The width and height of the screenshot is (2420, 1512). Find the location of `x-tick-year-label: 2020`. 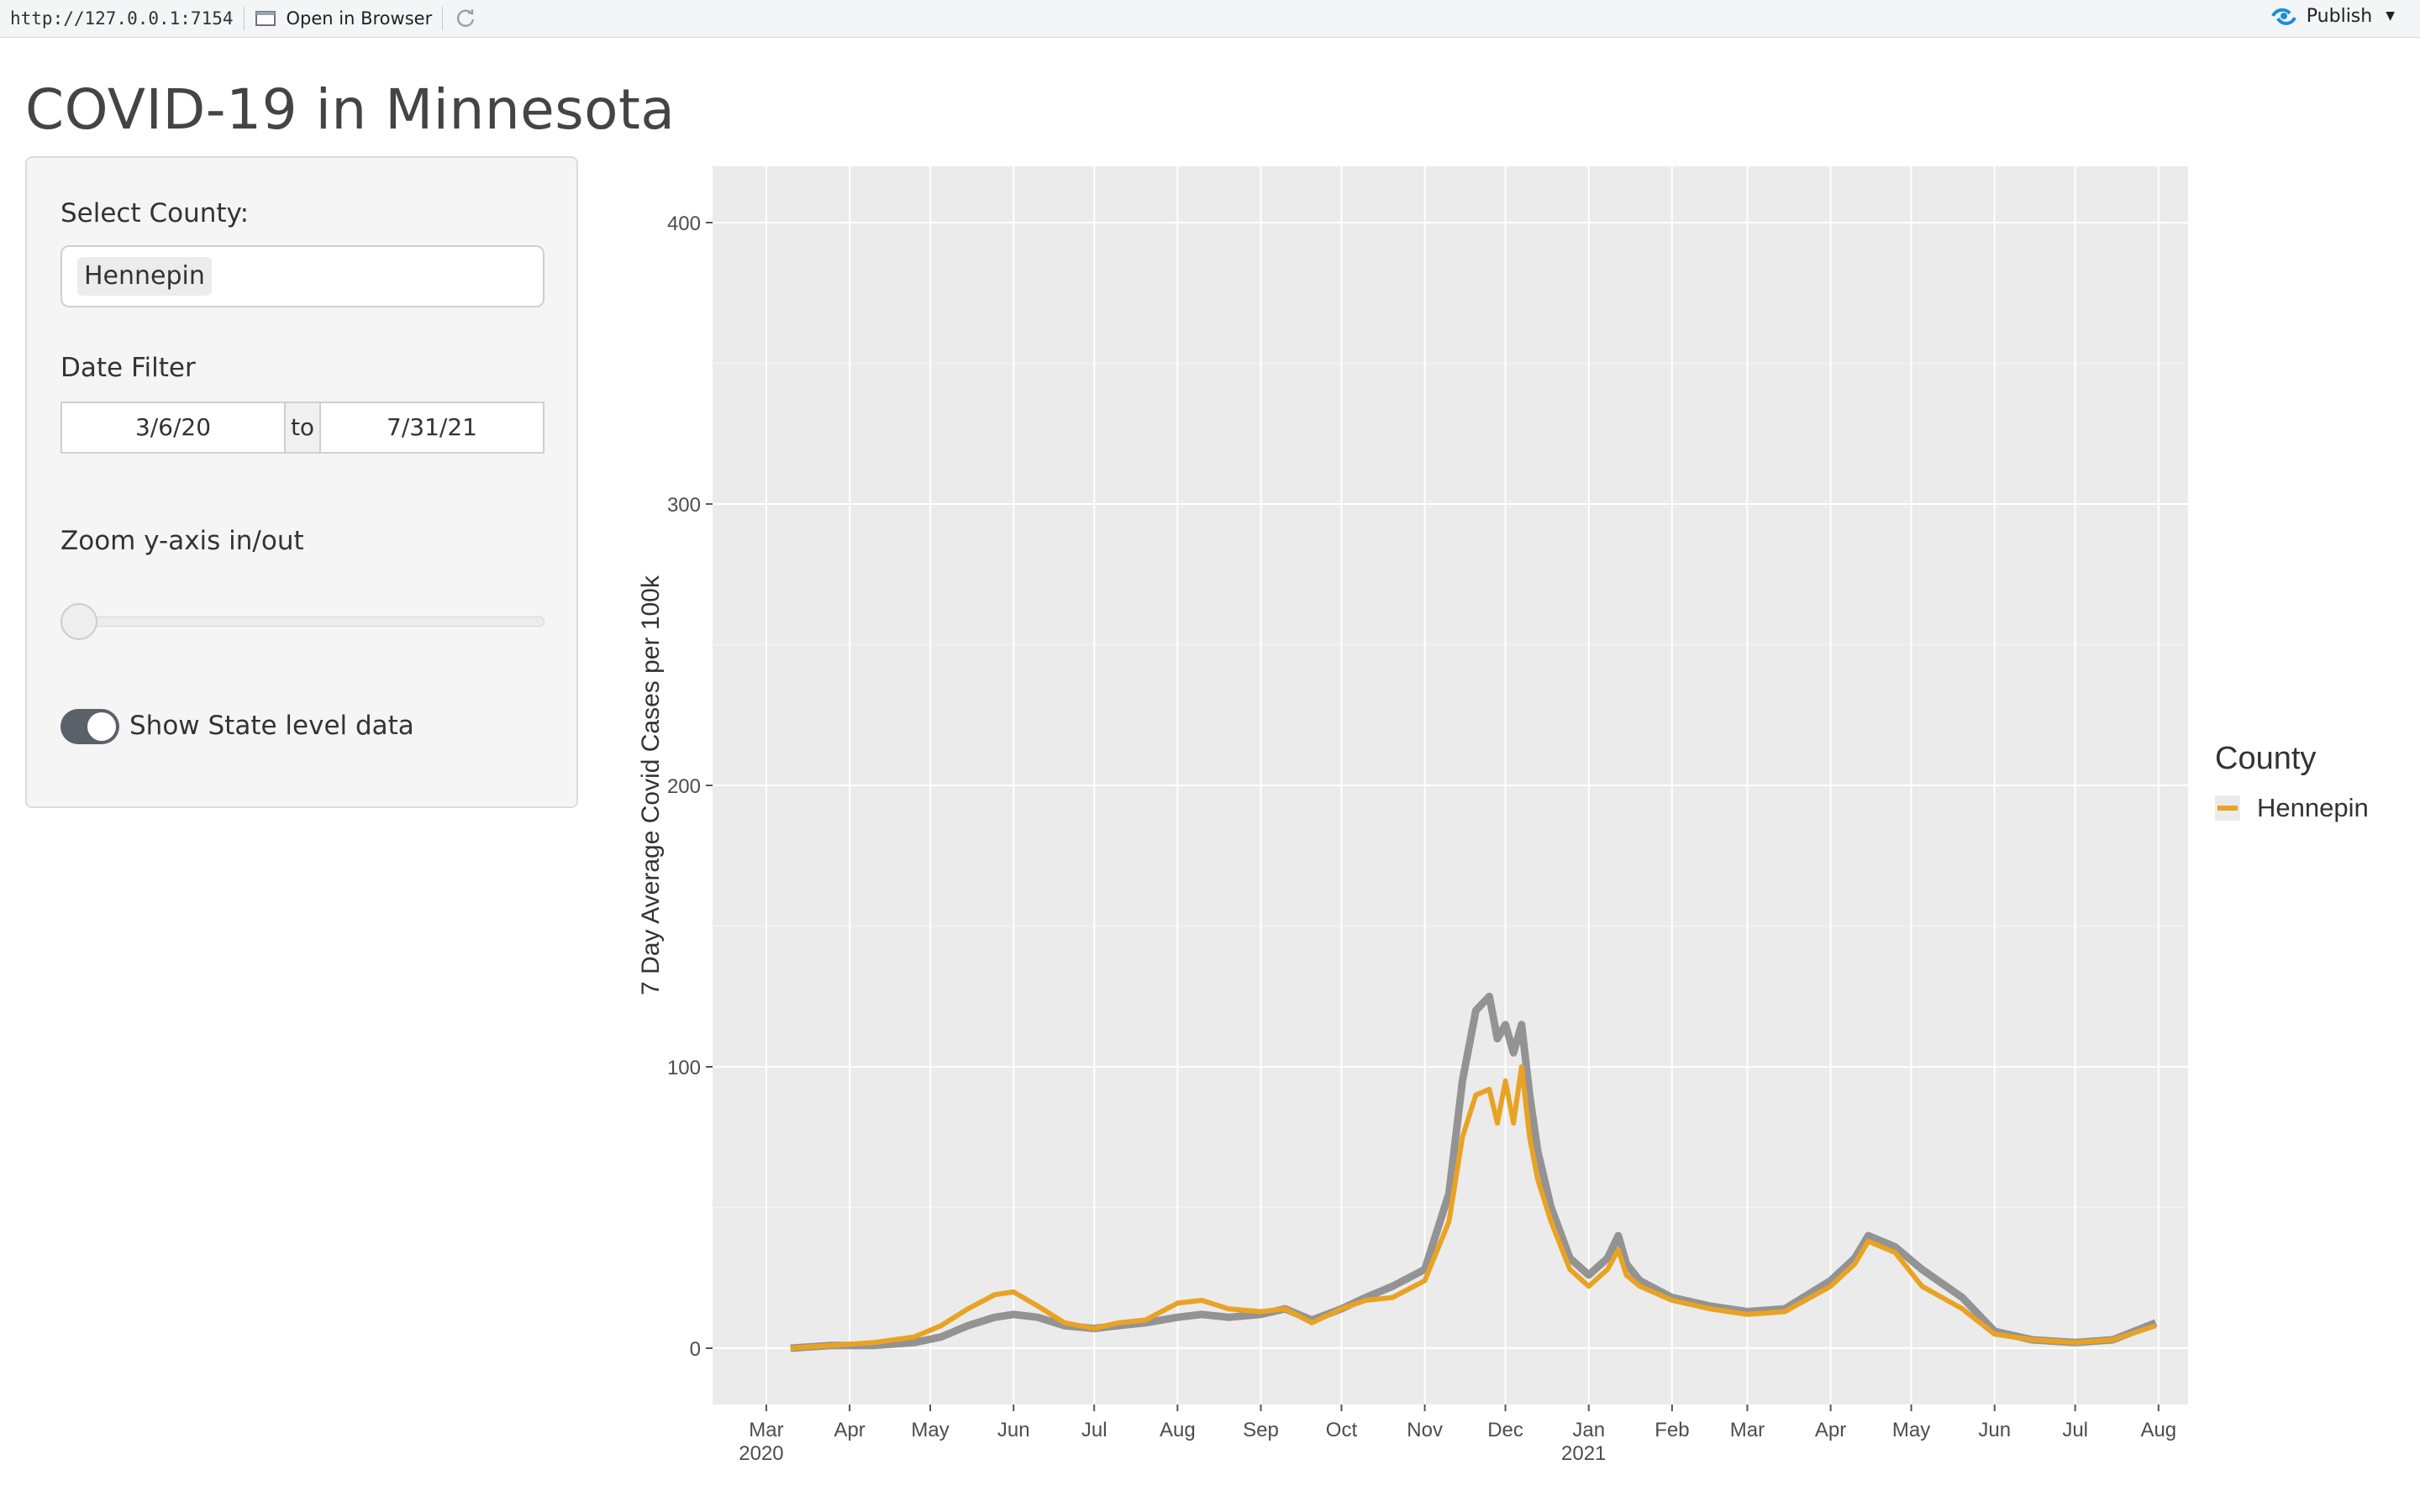

x-tick-year-label: 2020 is located at coordinates (761, 1453).